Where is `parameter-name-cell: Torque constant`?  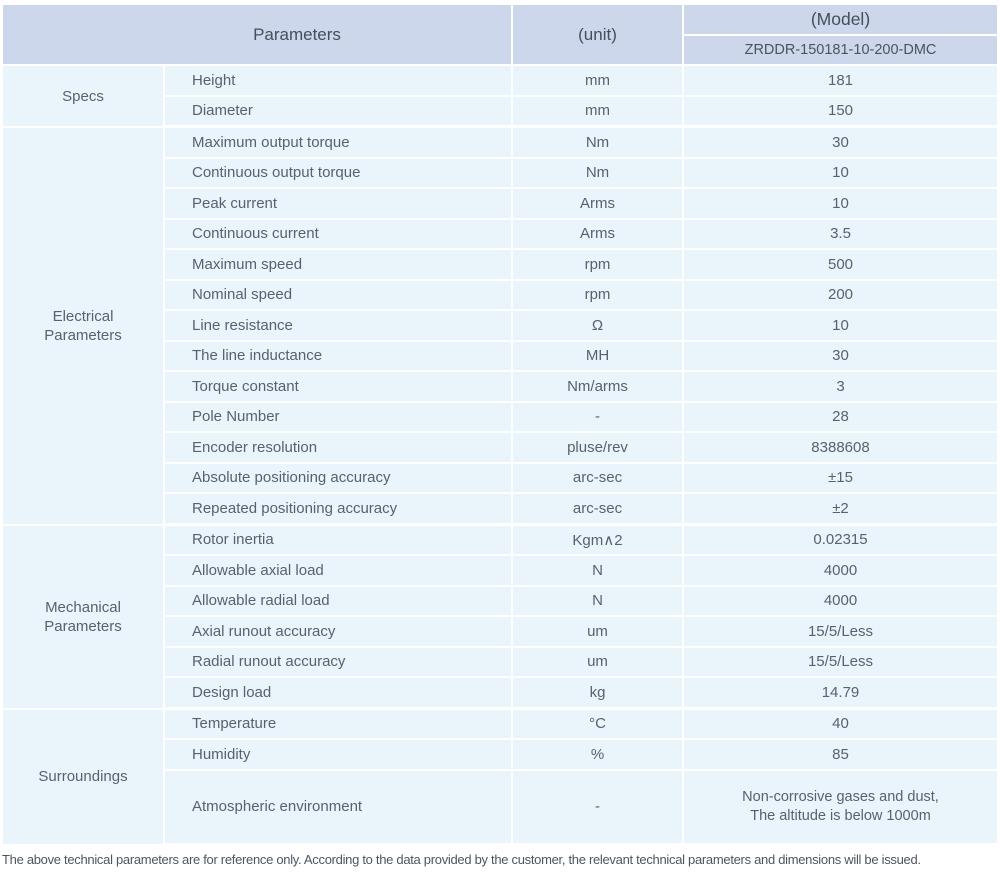
parameter-name-cell: Torque constant is located at coordinates (339, 387).